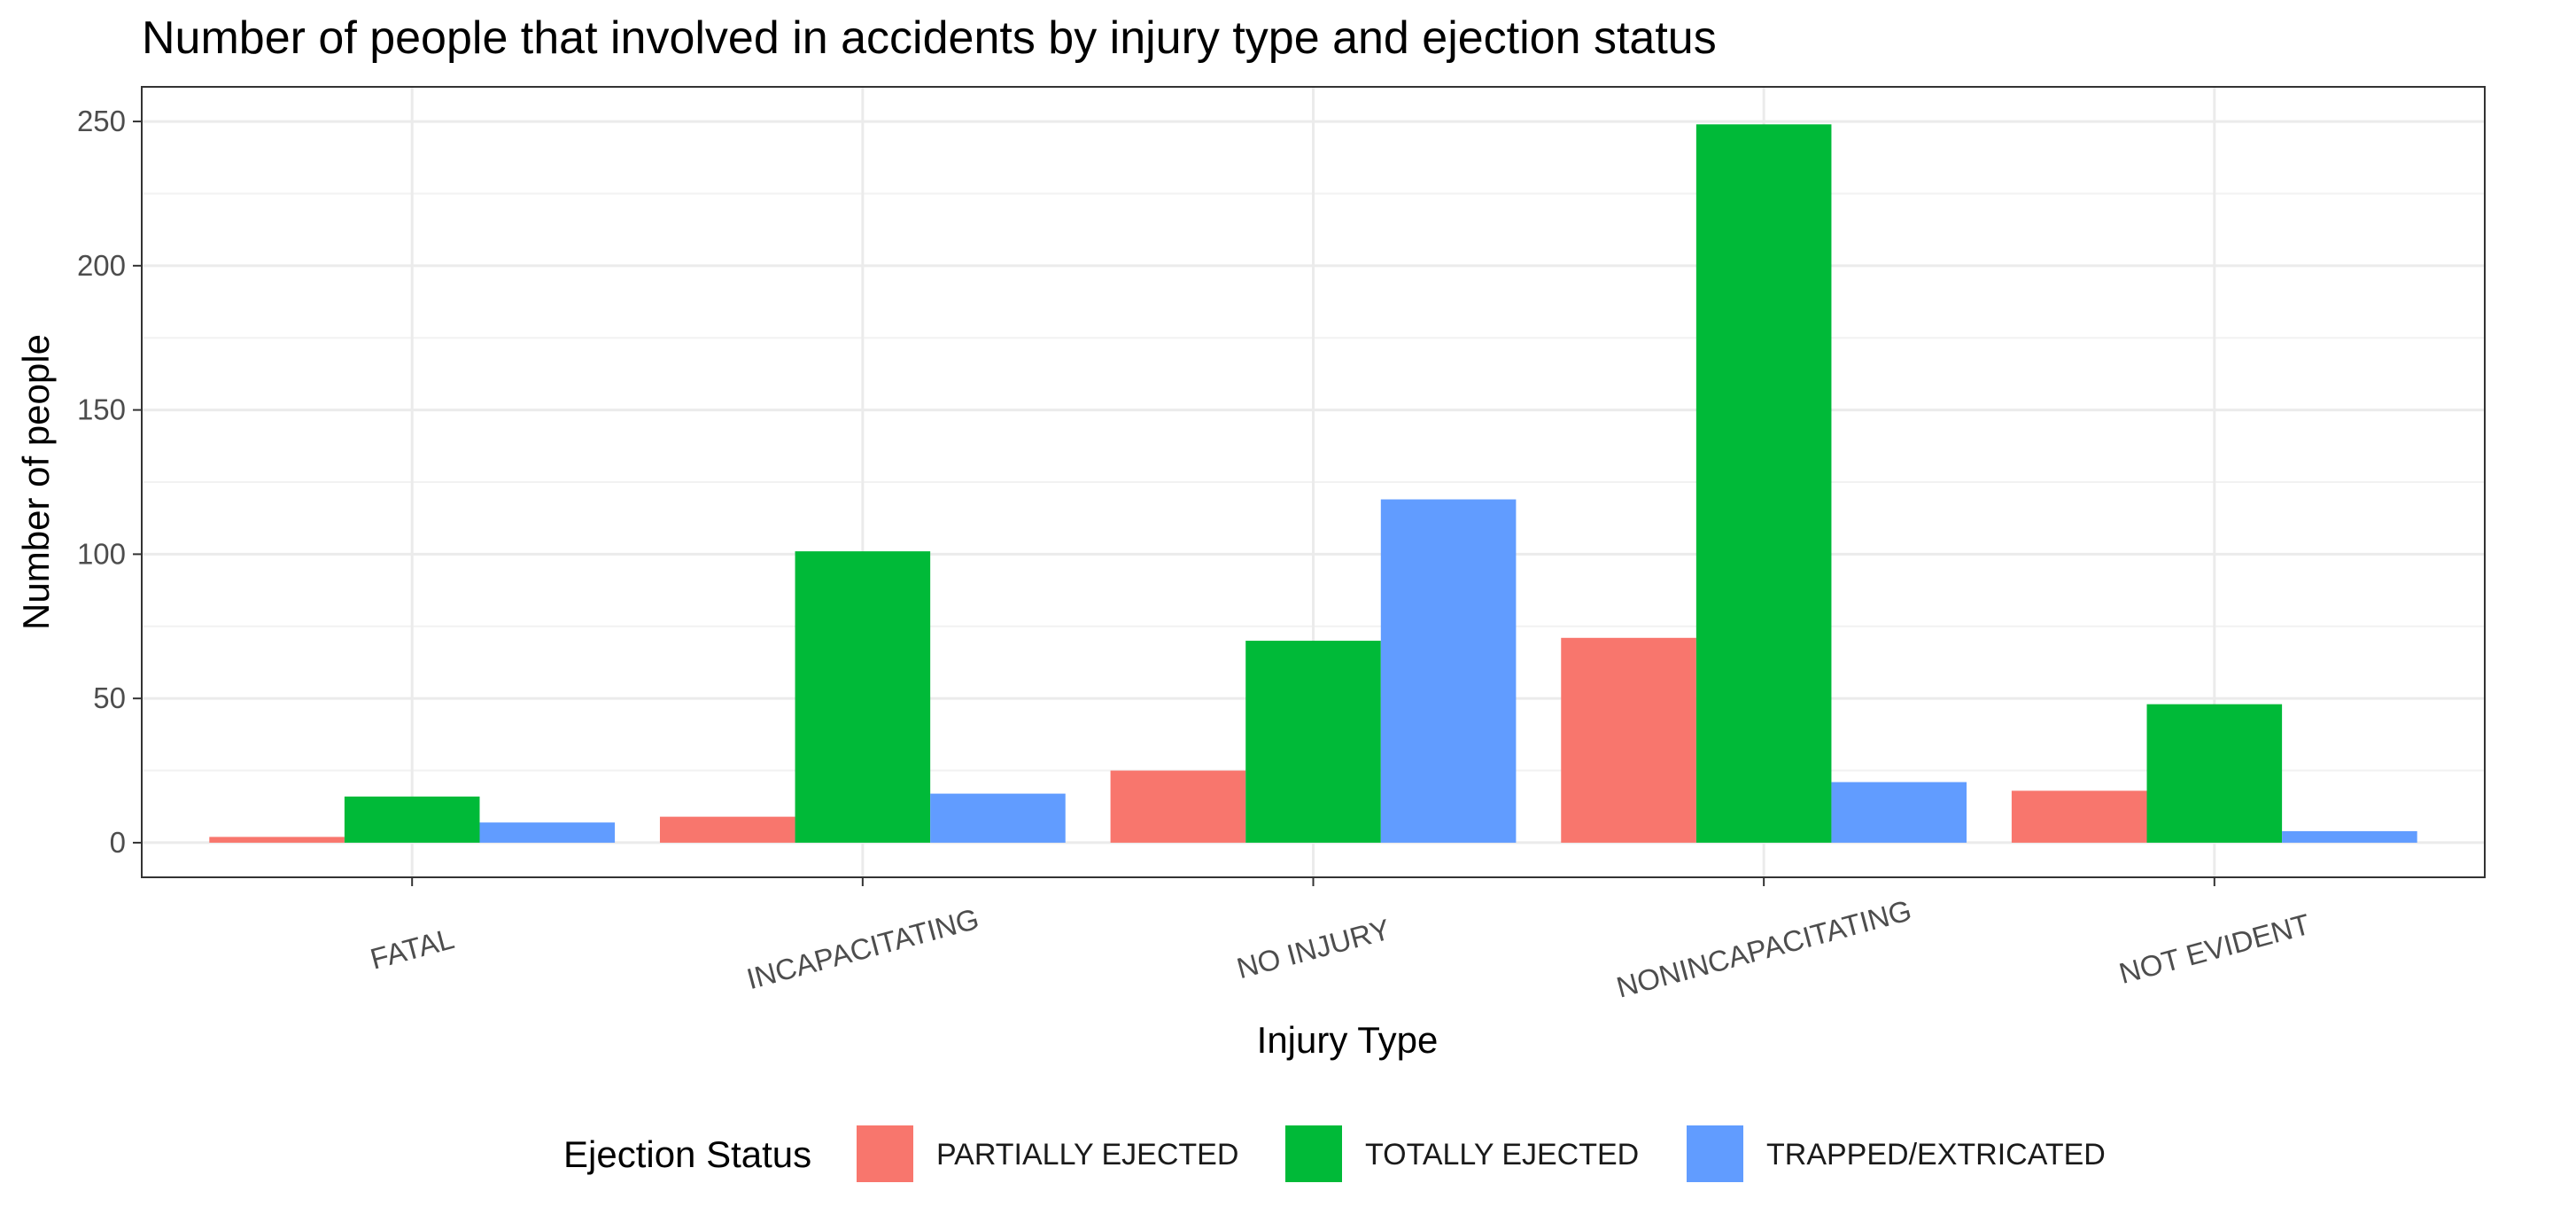 This screenshot has width=2576, height=1230. I want to click on y-tick-label: 200, so click(101, 265).